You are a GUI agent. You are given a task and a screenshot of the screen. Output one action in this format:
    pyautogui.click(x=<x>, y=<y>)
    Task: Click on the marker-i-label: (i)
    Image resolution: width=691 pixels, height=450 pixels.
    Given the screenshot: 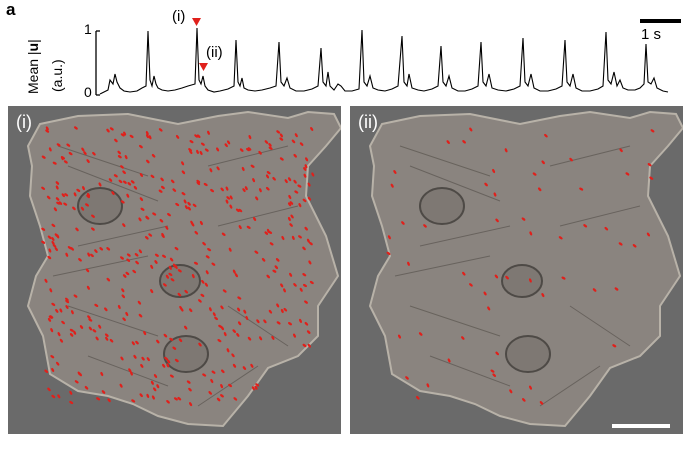 What is the action you would take?
    pyautogui.click(x=179, y=16)
    